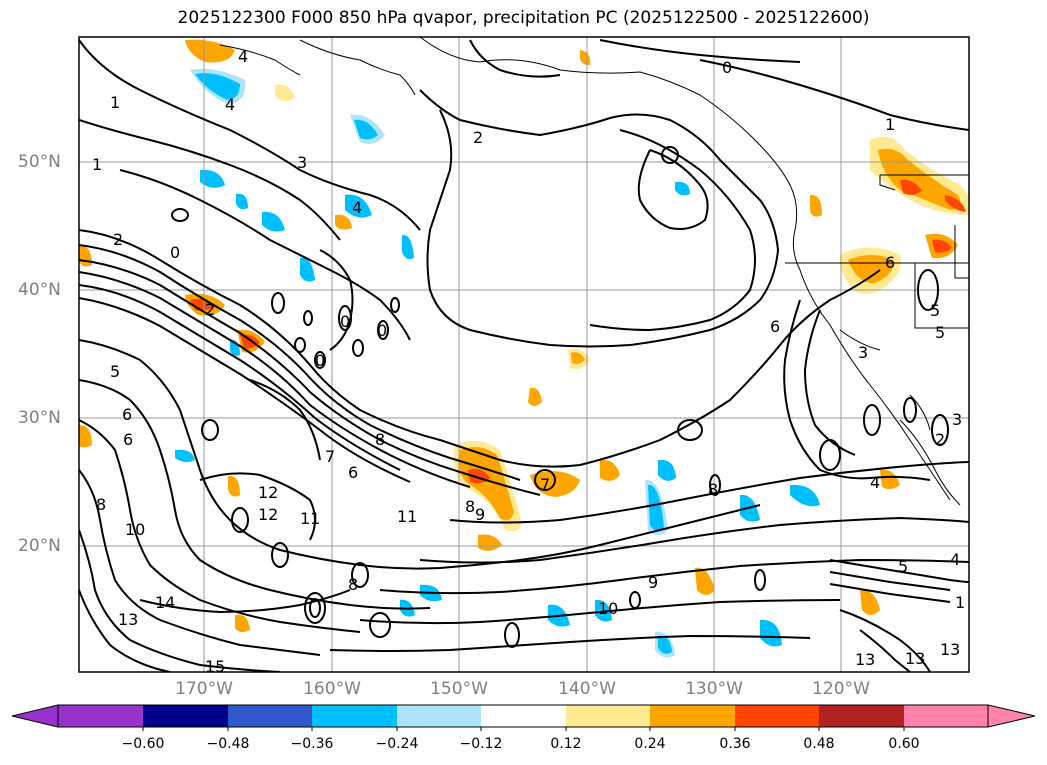  What do you see at coordinates (39, 546) in the screenshot?
I see `lat-label: 20°N` at bounding box center [39, 546].